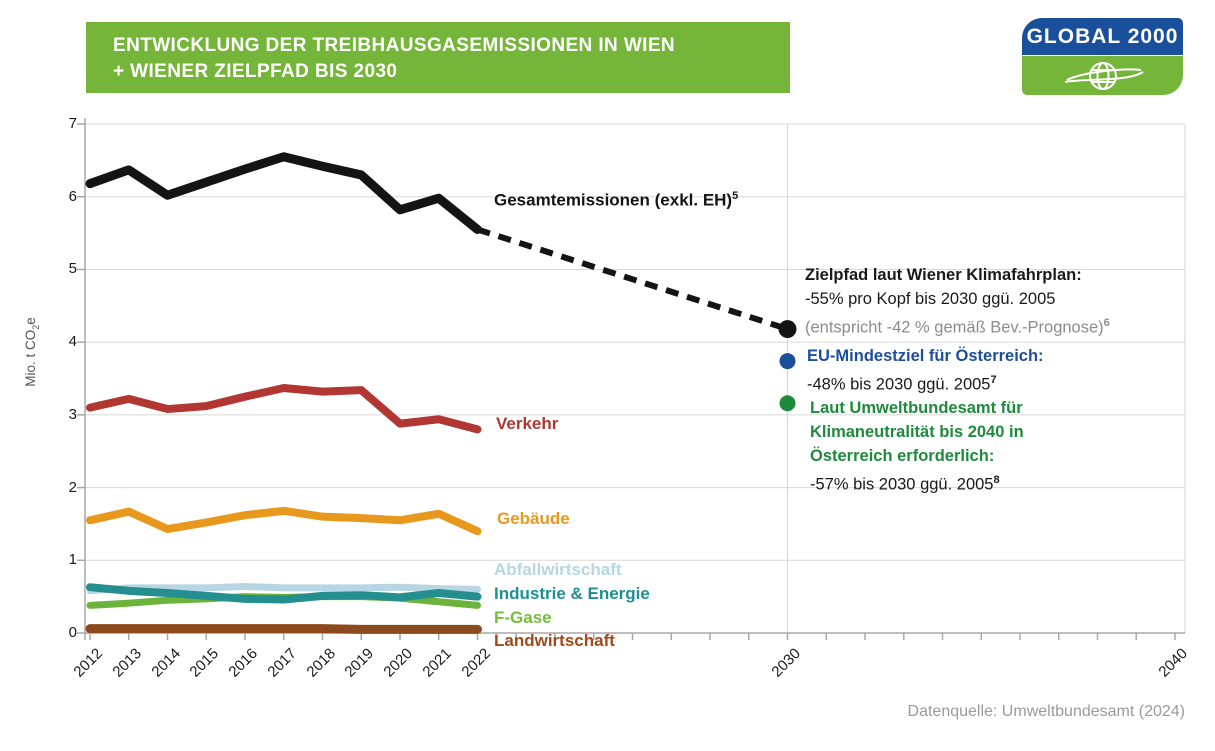  Describe the element at coordinates (902, 456) in the screenshot. I see `annotation-uba-title3: Österreich erforderlich:` at that location.